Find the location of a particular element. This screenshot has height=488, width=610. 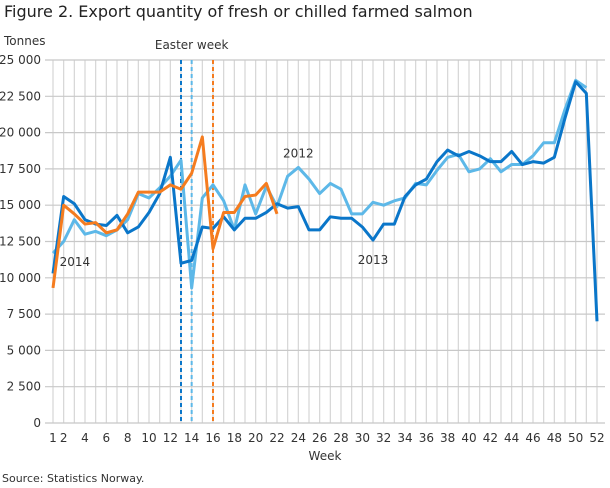

x-tick-label: 38 is located at coordinates (447, 438).